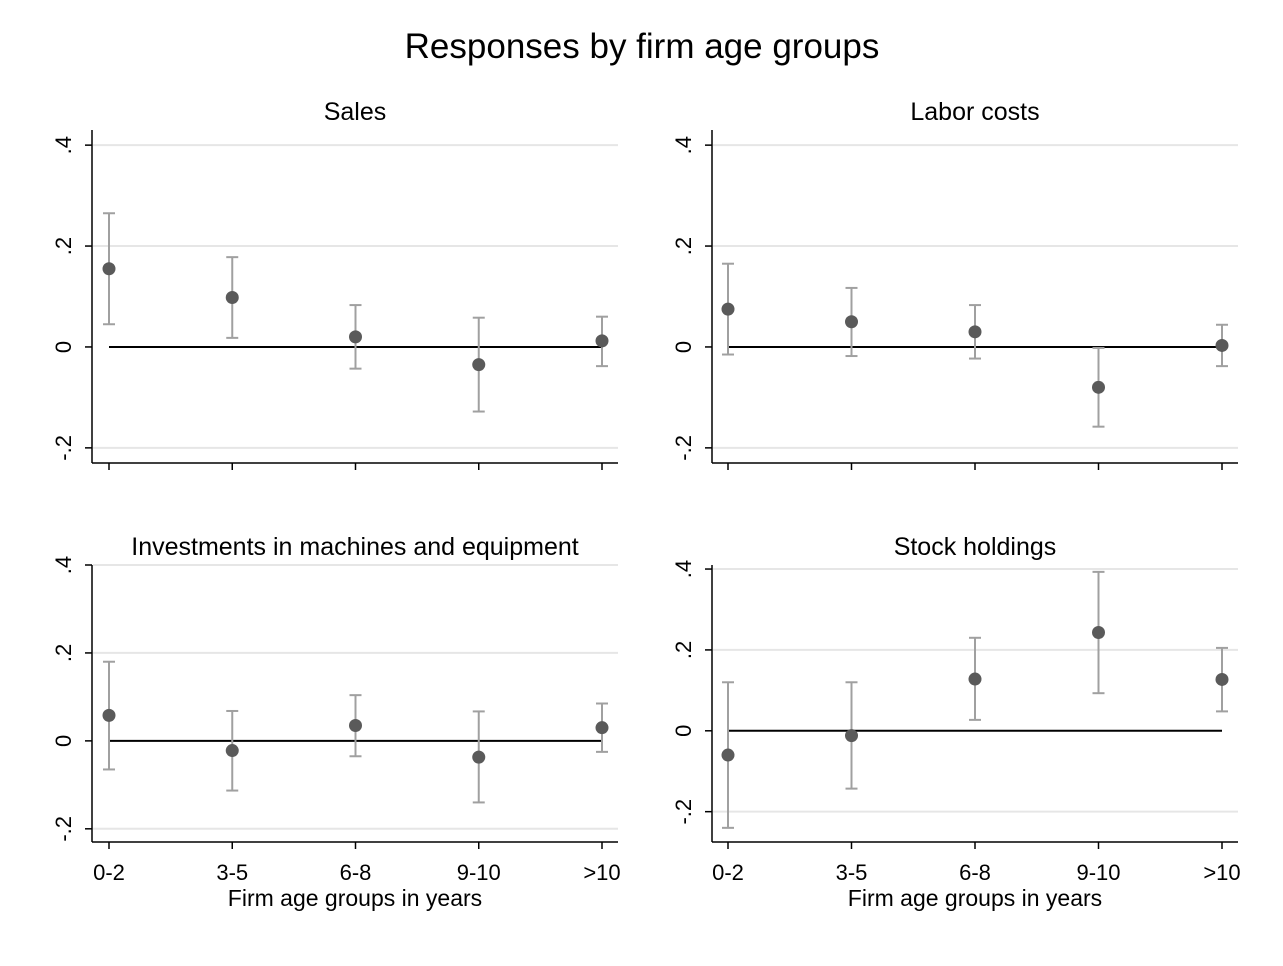  I want to click on chart-title: Responses by firm age groups, so click(642, 46).